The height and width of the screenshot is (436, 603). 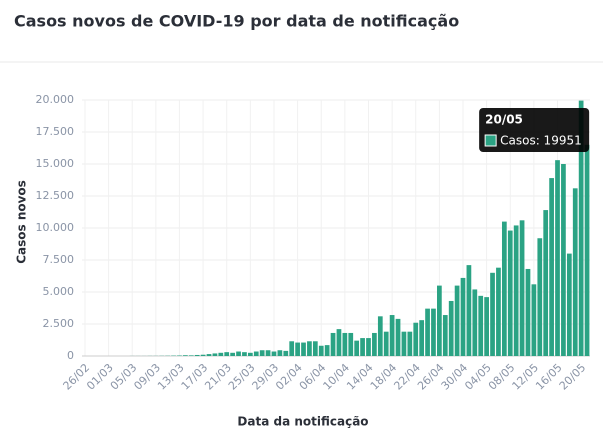 I want to click on y-axis-title: Casos novos, so click(x=22, y=222).